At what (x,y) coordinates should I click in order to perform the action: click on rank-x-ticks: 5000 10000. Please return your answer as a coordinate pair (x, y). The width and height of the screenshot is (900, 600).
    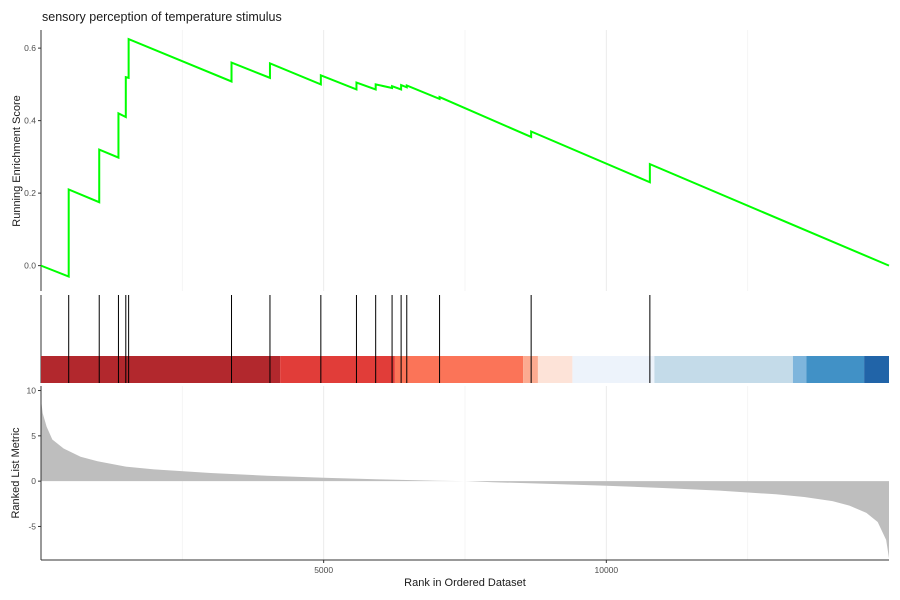
    Looking at the image, I should click on (466, 567).